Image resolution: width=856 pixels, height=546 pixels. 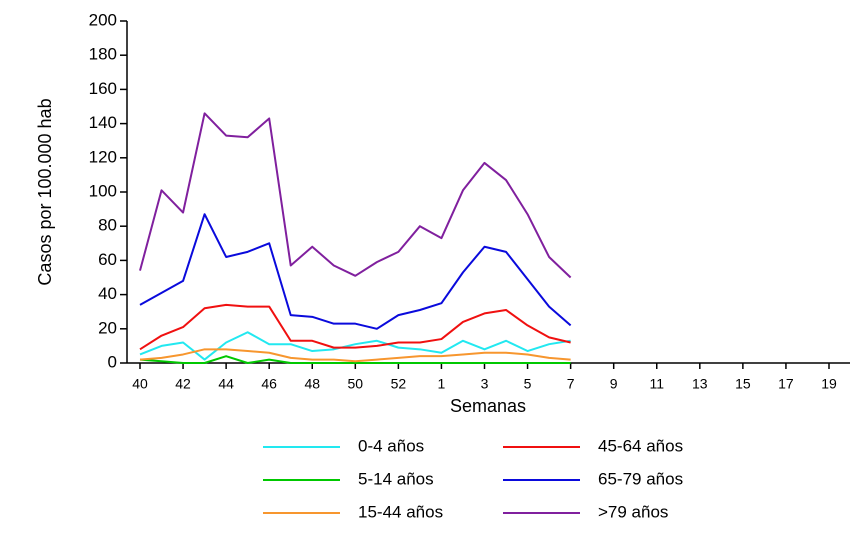 What do you see at coordinates (103, 88) in the screenshot?
I see `y-tick-label: 160` at bounding box center [103, 88].